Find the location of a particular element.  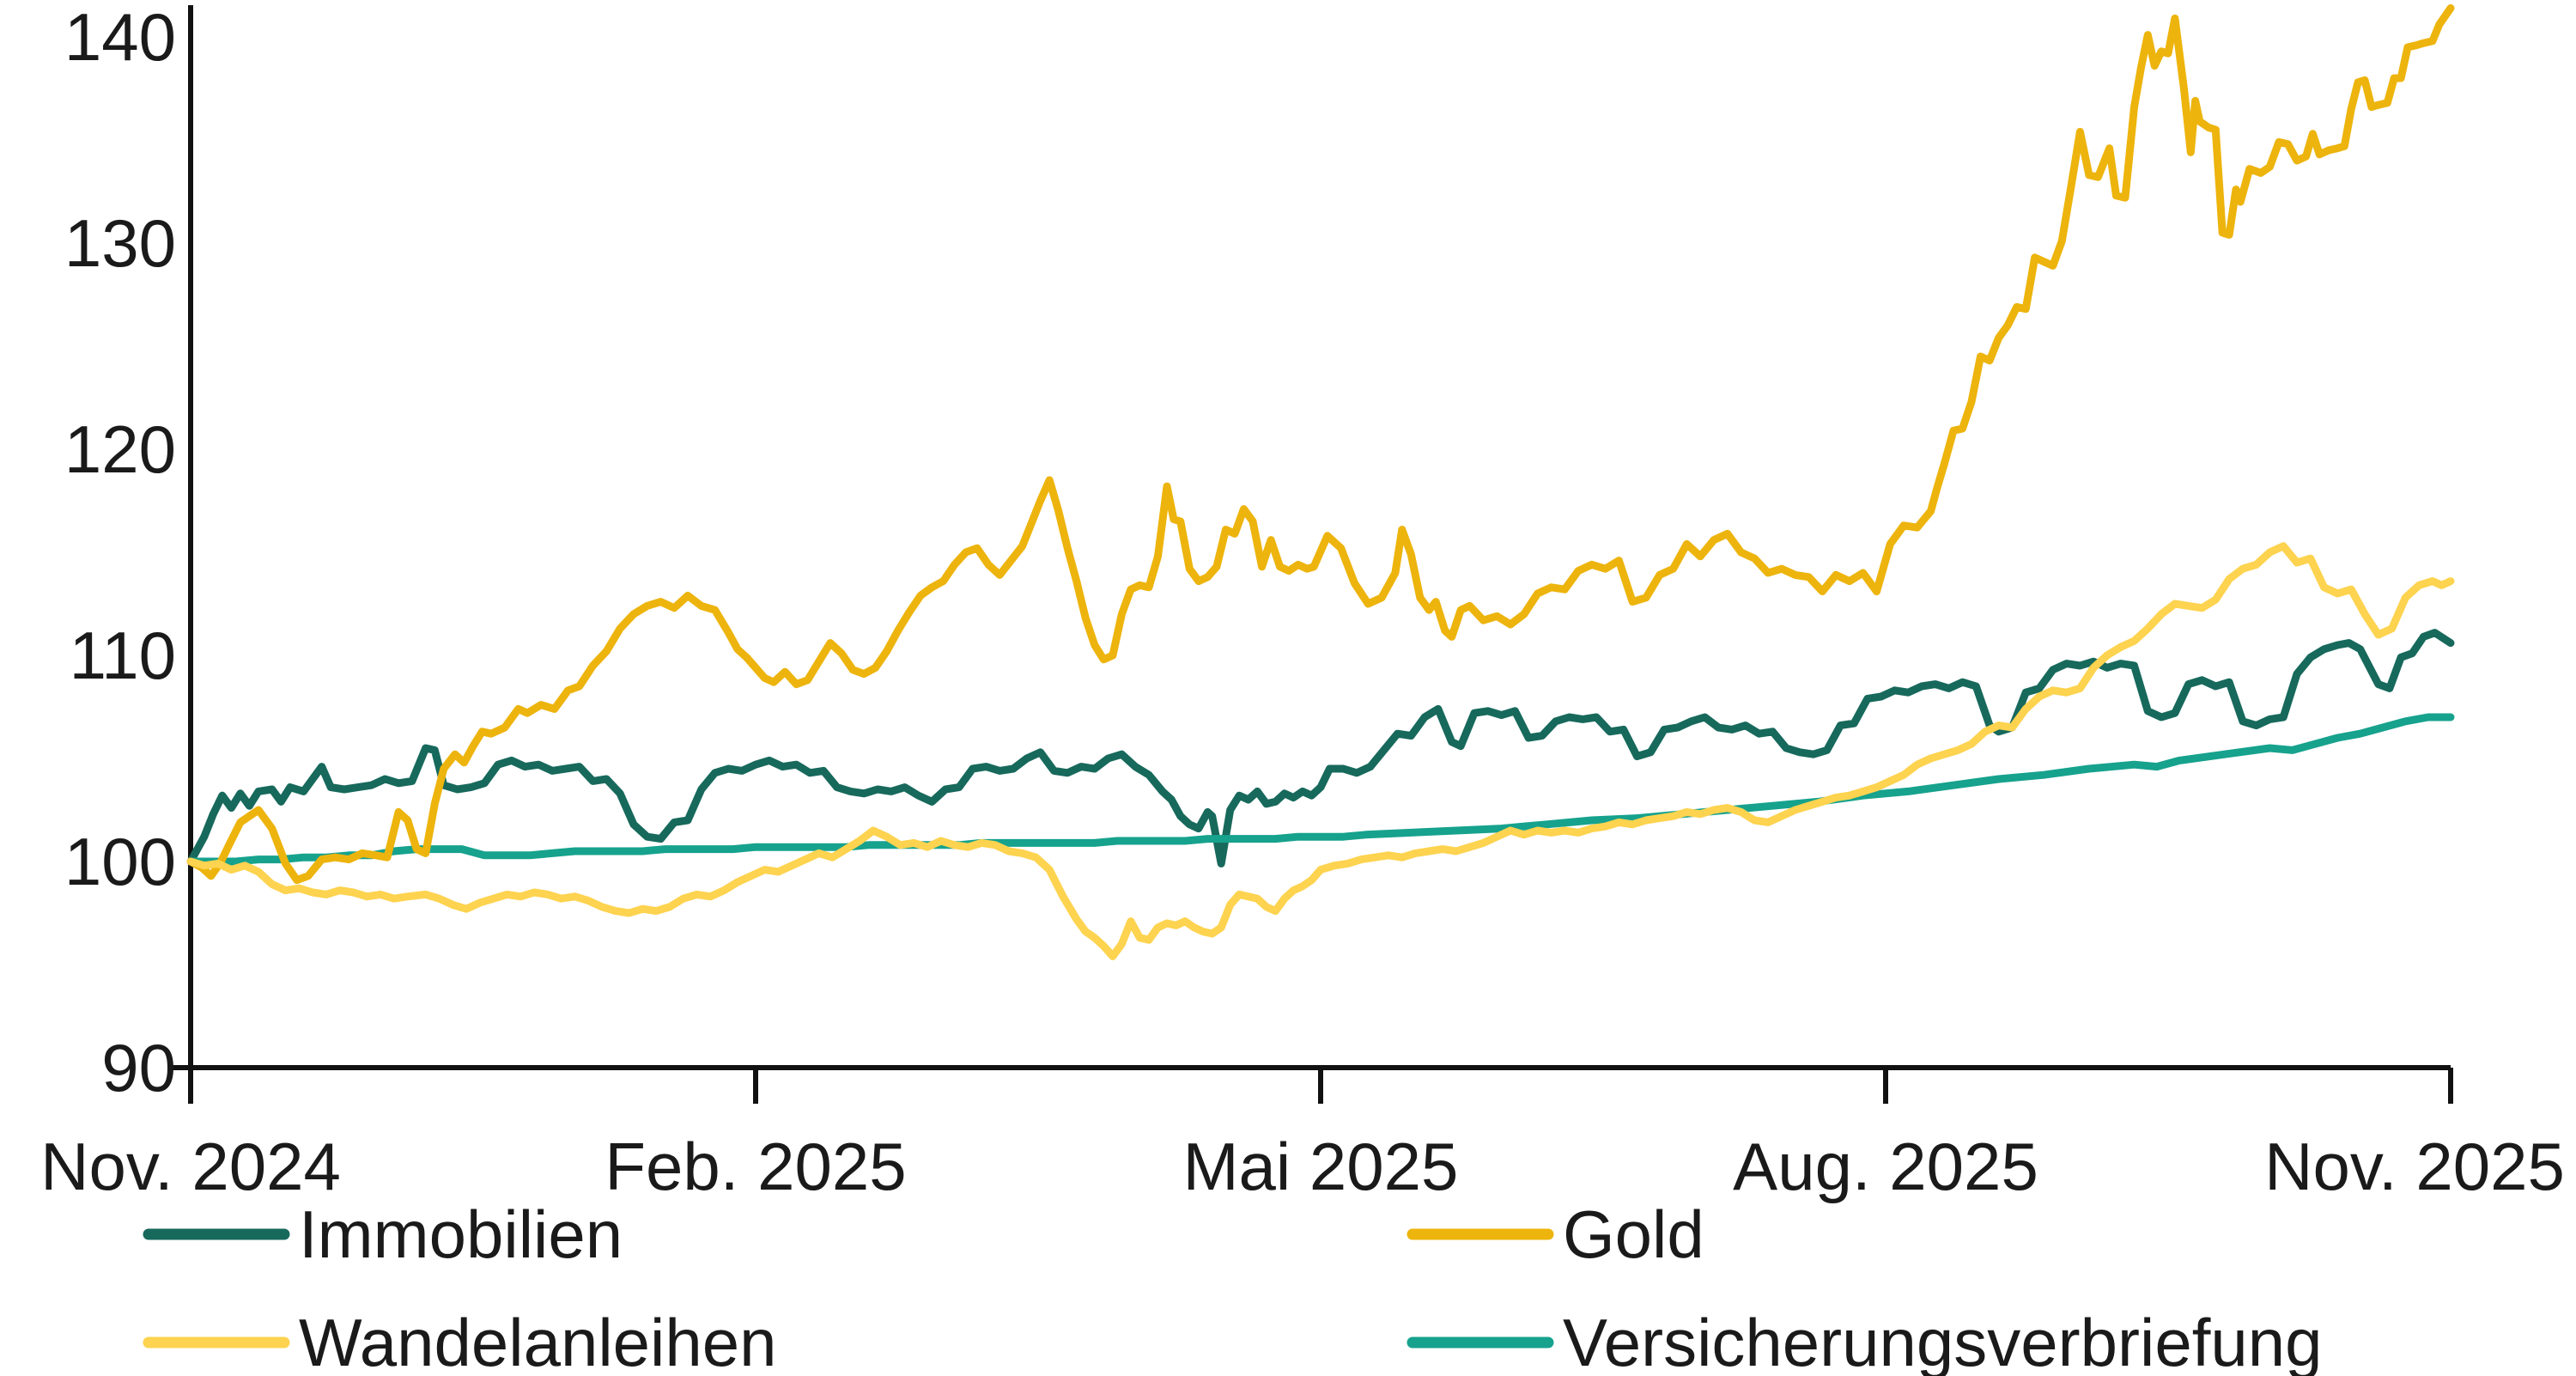

y-axis-tick-labels: 90 100 110 120 130 140 is located at coordinates (120, 552).